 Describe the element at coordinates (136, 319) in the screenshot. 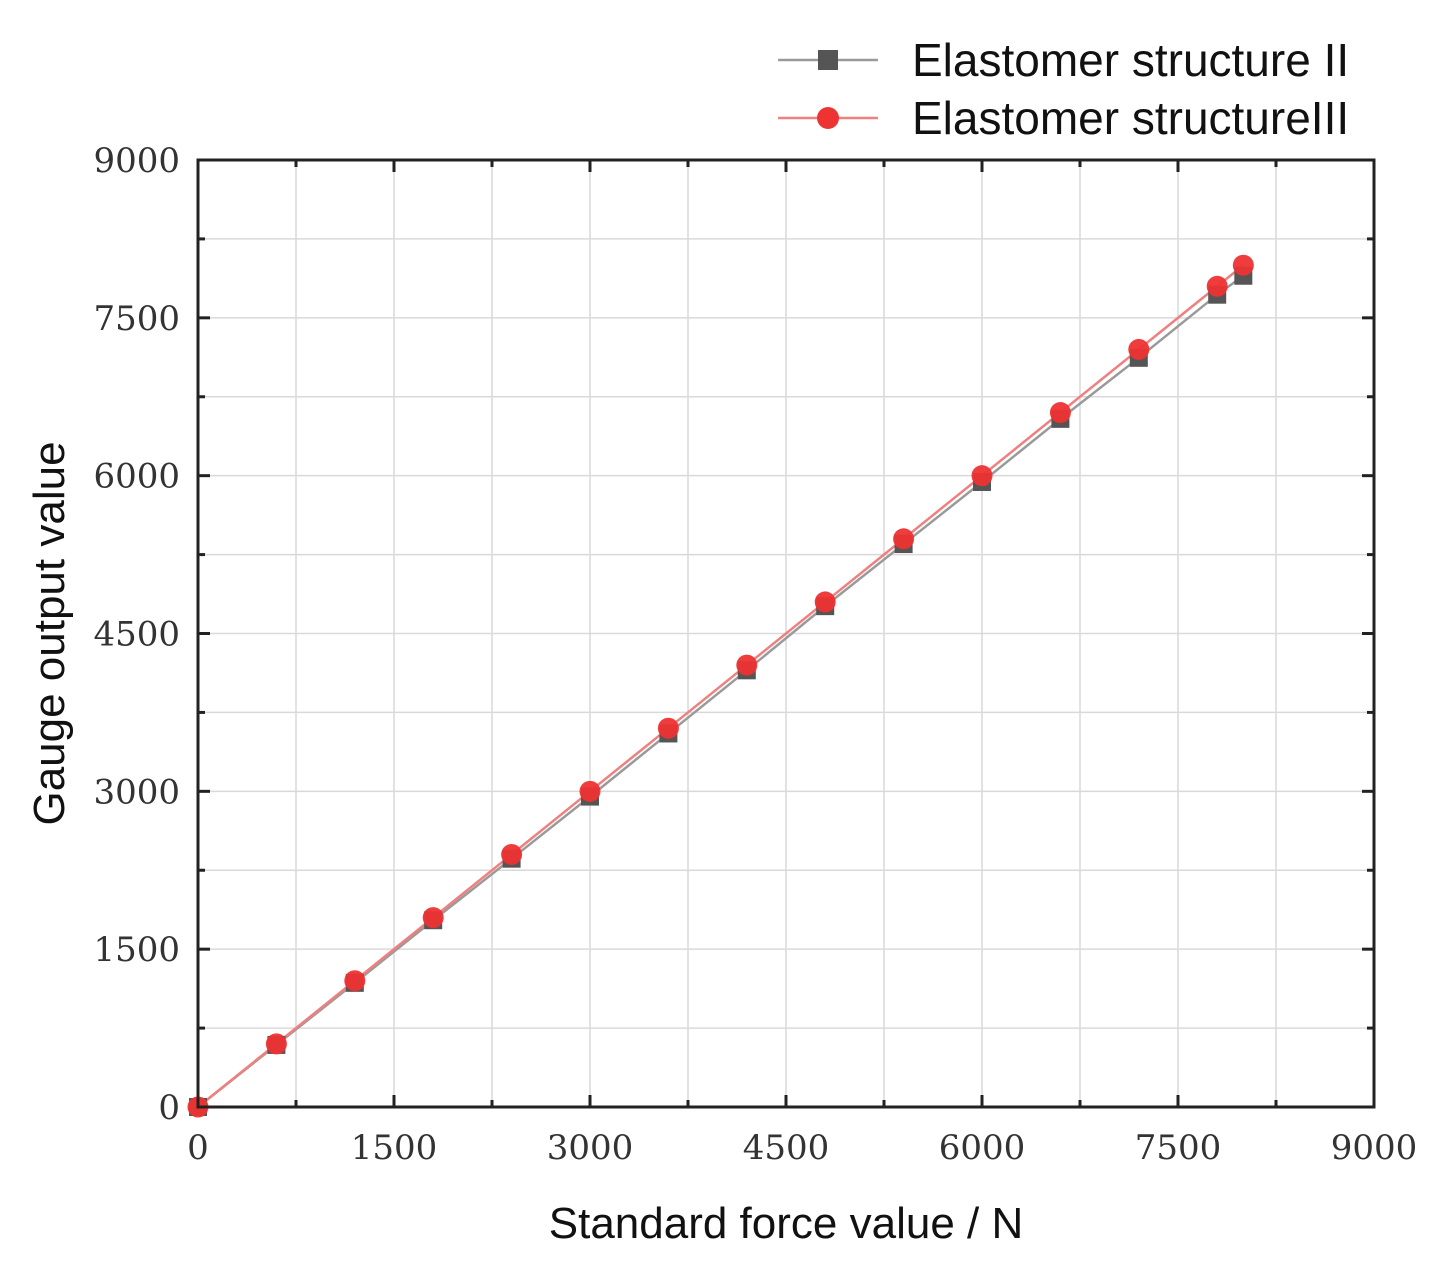

I see `y-tick-label: 7500` at that location.